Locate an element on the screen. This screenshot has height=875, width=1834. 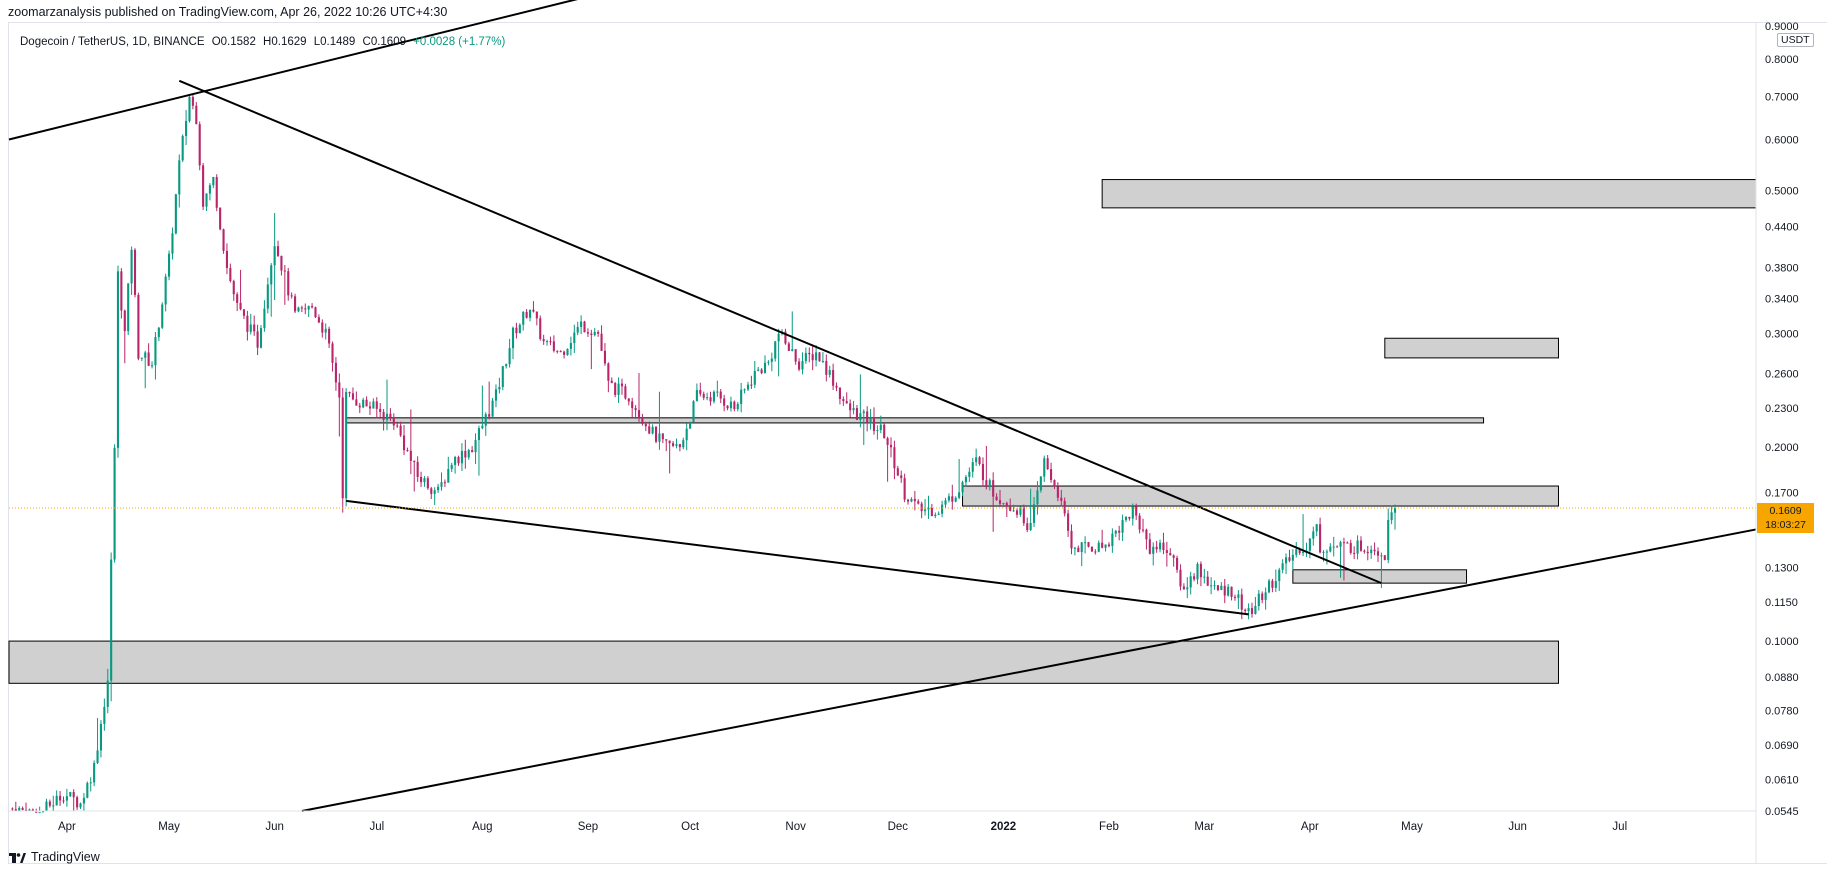
price-tick-label: 0.0880 is located at coordinates (1782, 678).